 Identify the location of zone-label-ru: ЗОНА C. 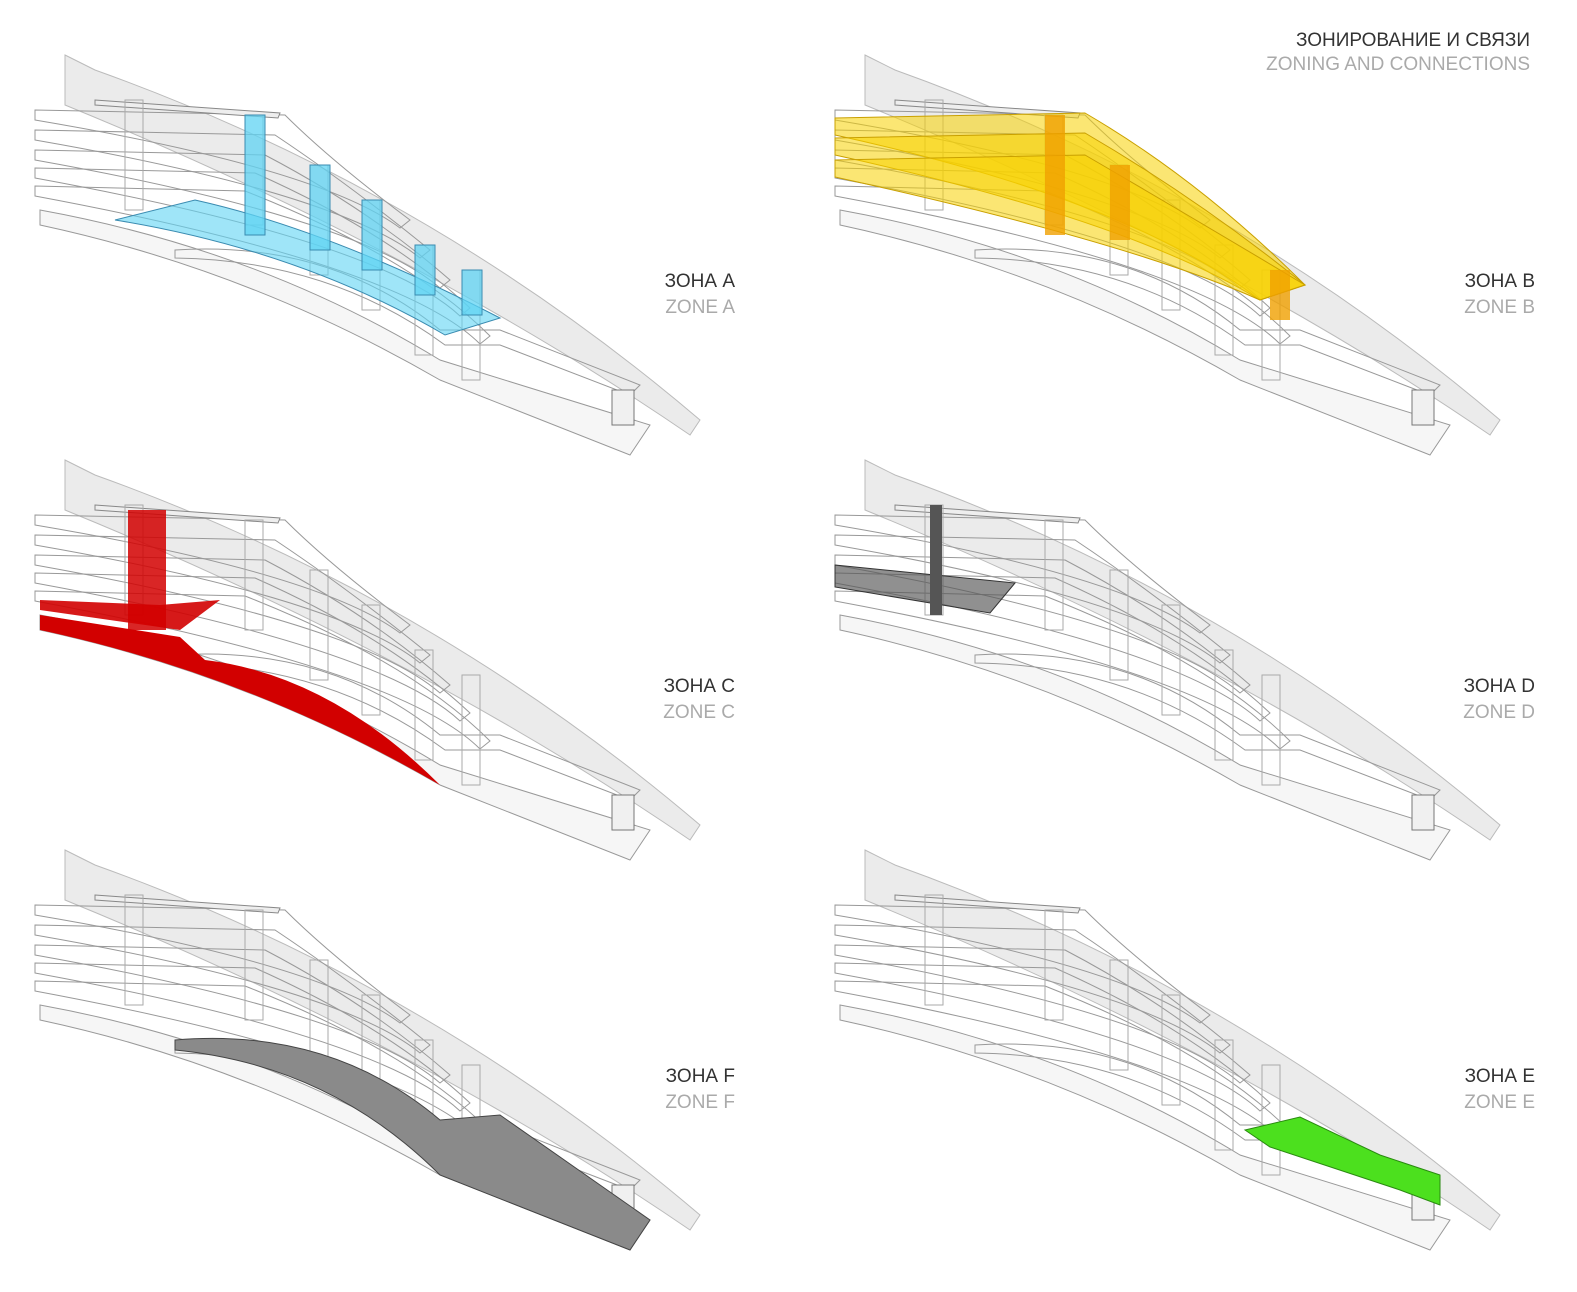
(699, 686).